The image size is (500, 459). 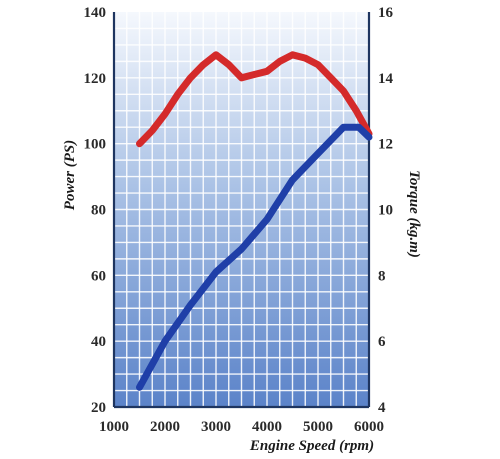 I want to click on x-tick-label: 3000, so click(x=216, y=427).